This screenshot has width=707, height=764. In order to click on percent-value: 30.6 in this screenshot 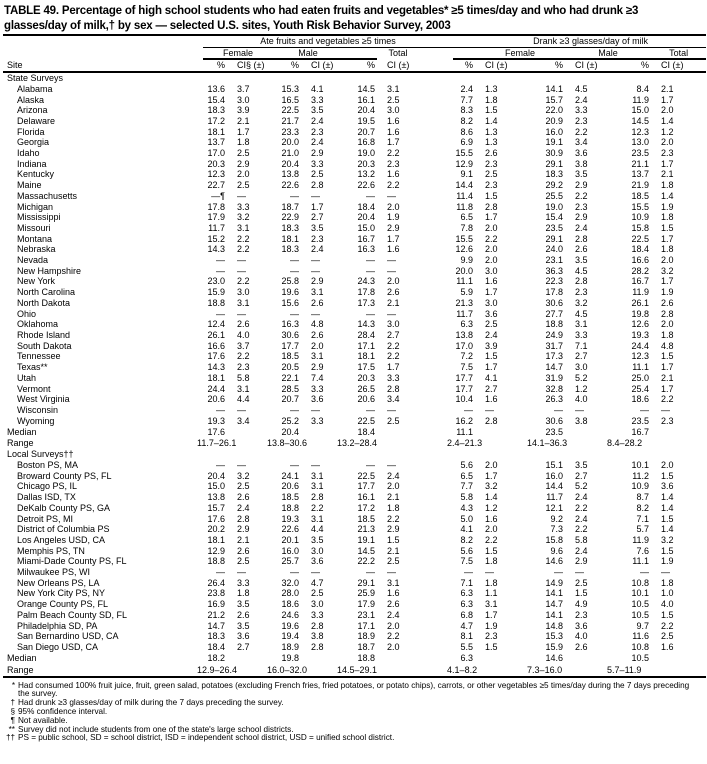, I will do `click(290, 334)`.